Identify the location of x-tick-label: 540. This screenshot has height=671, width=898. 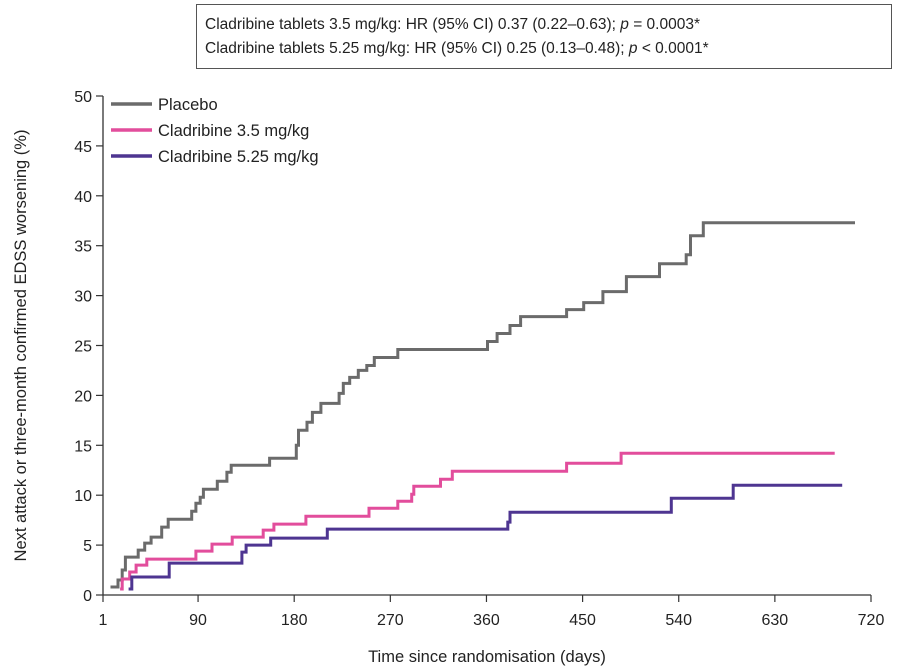
(678, 620).